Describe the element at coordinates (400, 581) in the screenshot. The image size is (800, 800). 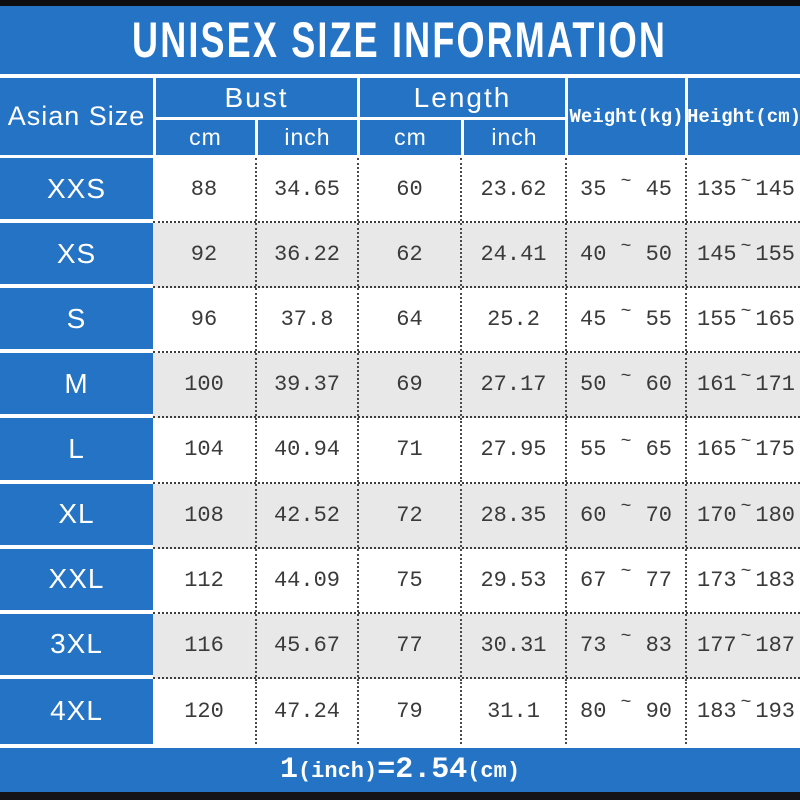
I see `table-row-xxl: XXL 112 44.09 75 29.53 67 ~ 77 173 ~ 183` at that location.